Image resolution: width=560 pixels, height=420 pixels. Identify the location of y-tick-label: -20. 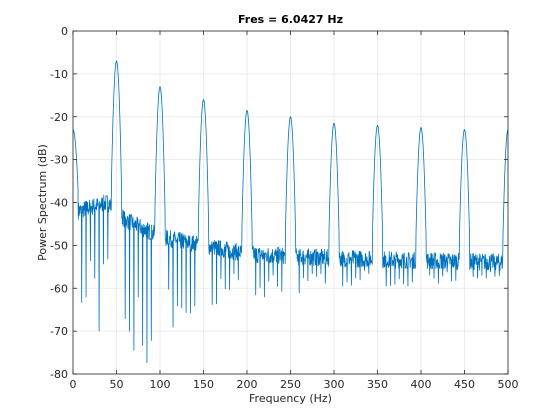
(59, 117).